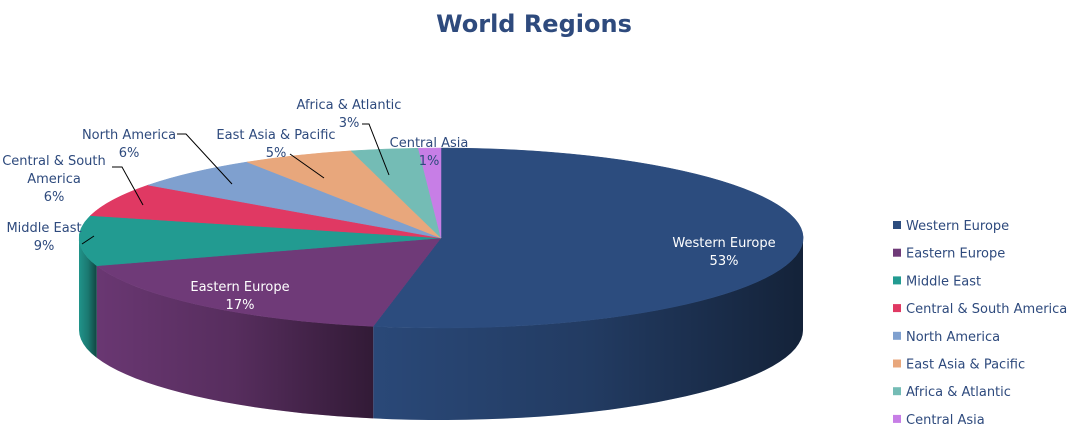 This screenshot has height=442, width=1069. Describe the element at coordinates (957, 226) in the screenshot. I see `legend-label: Western Europe` at that location.